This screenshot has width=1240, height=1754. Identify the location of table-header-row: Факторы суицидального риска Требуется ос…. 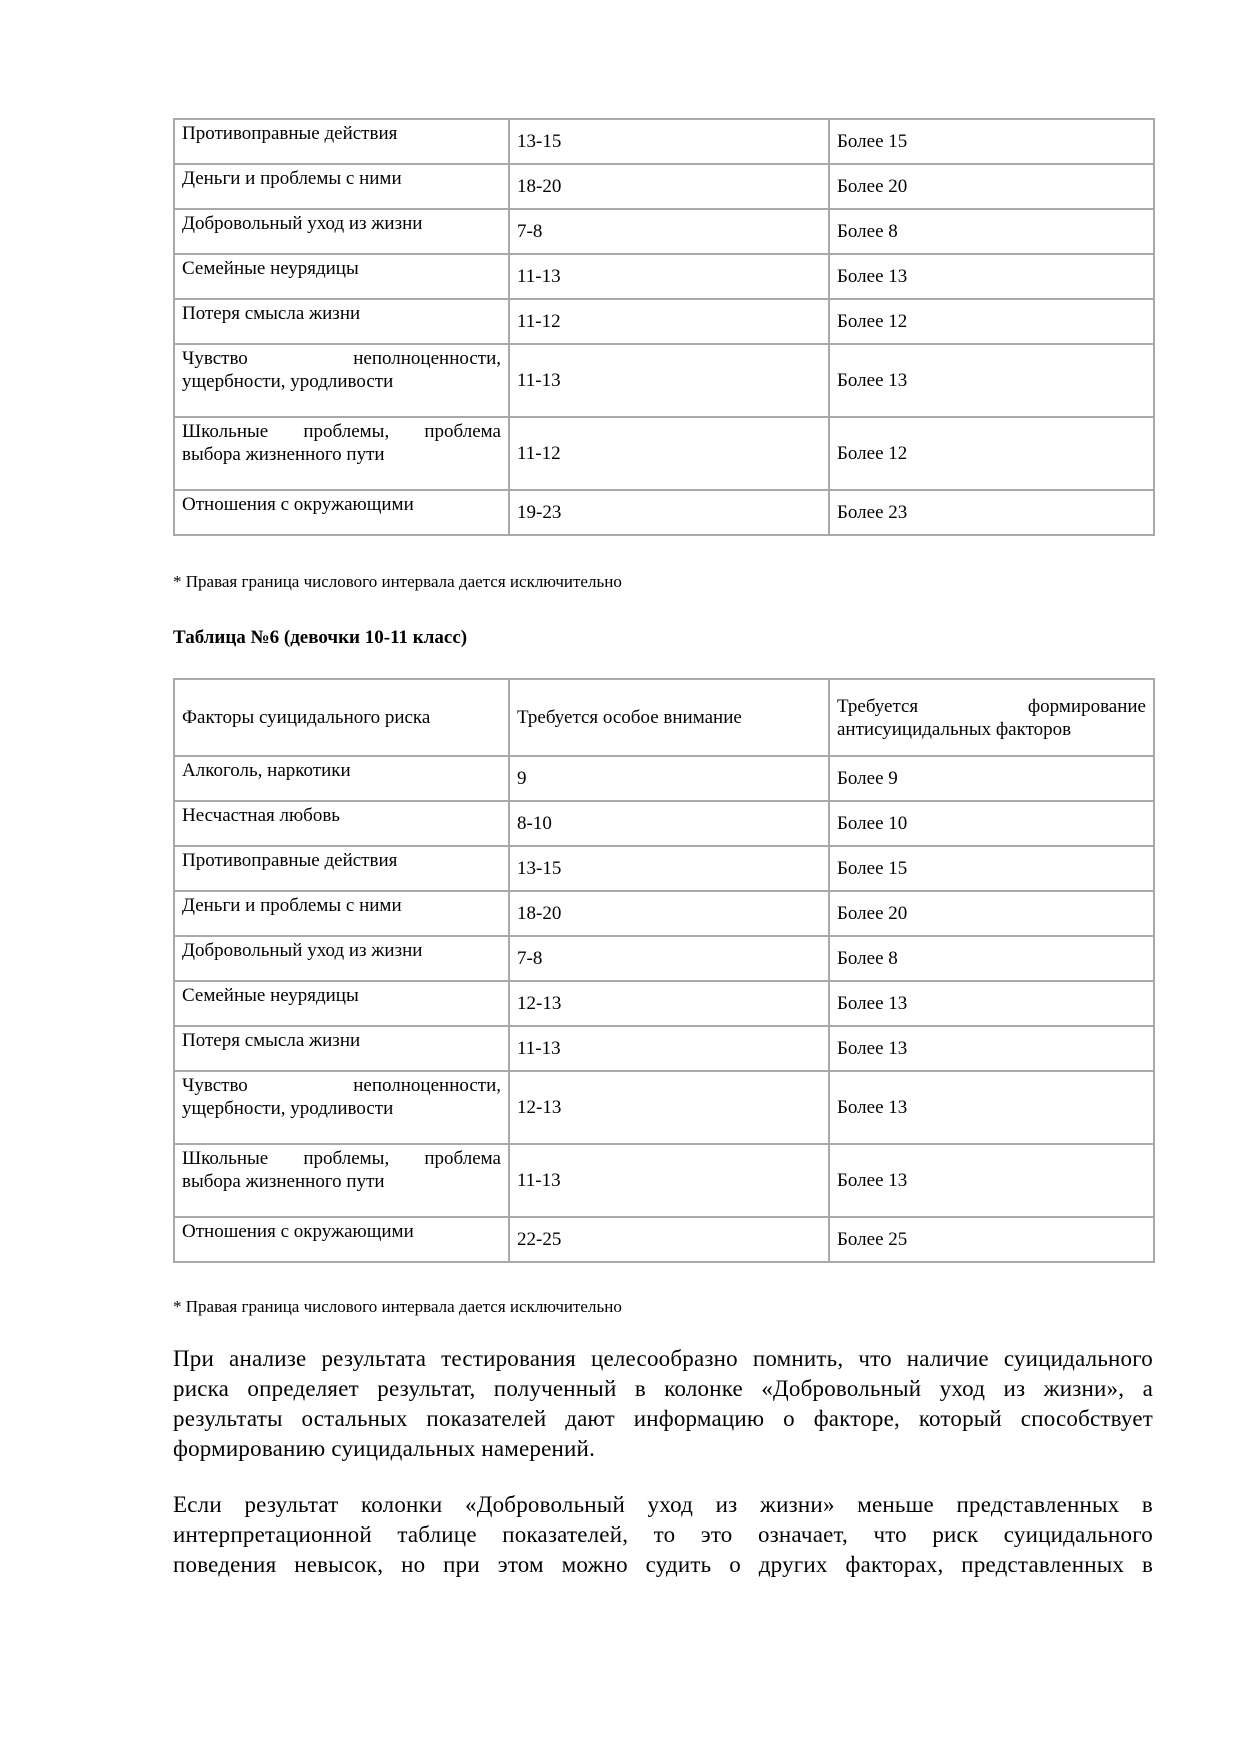
(664, 717).